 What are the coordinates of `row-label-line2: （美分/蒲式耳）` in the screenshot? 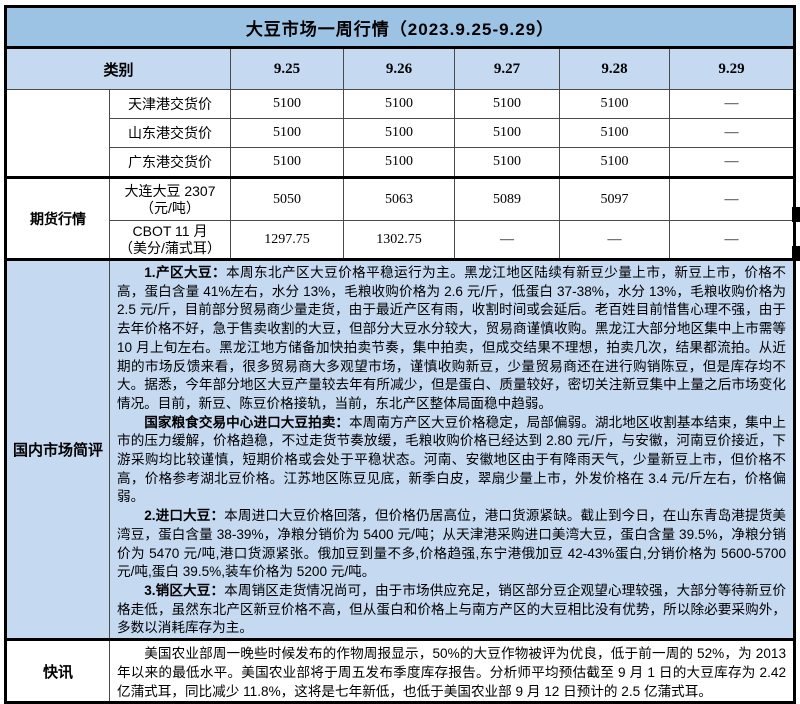 It's located at (170, 247).